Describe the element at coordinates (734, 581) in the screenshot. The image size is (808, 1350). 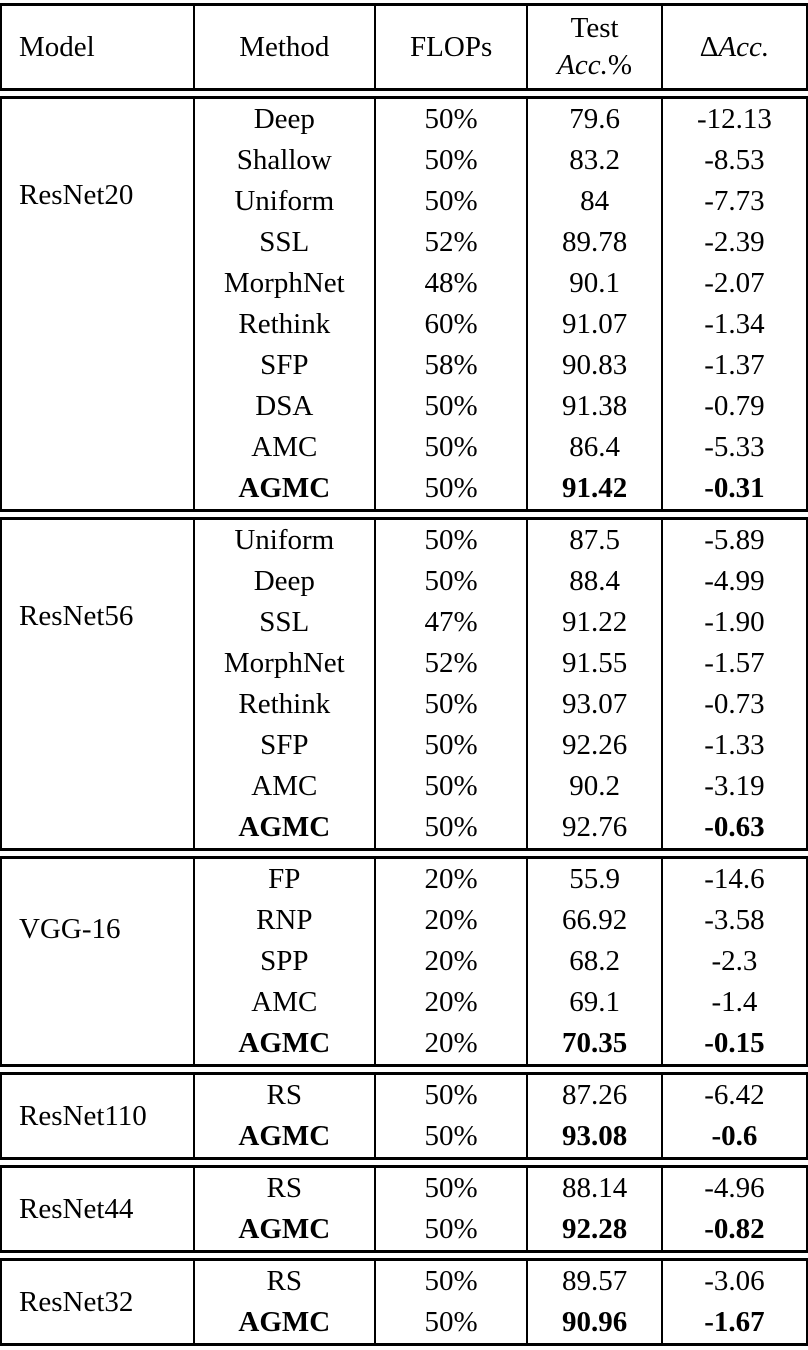
I see `delta-cell: -4.99` at that location.